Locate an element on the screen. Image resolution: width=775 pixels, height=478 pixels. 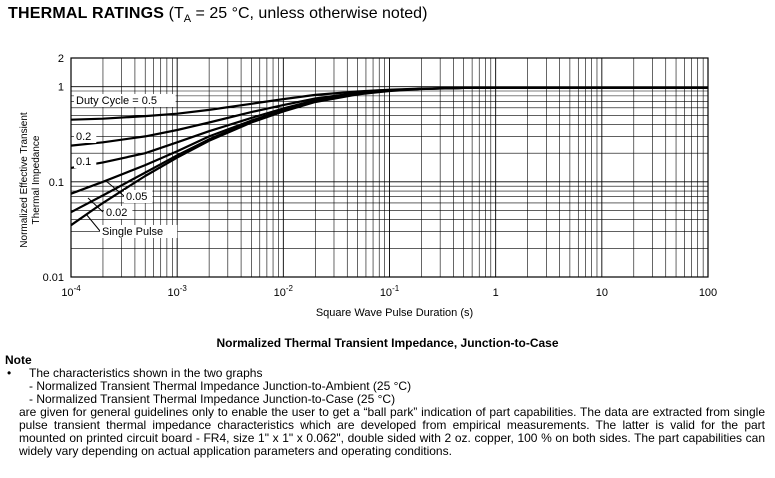
note-title: Note is located at coordinates (18, 360).